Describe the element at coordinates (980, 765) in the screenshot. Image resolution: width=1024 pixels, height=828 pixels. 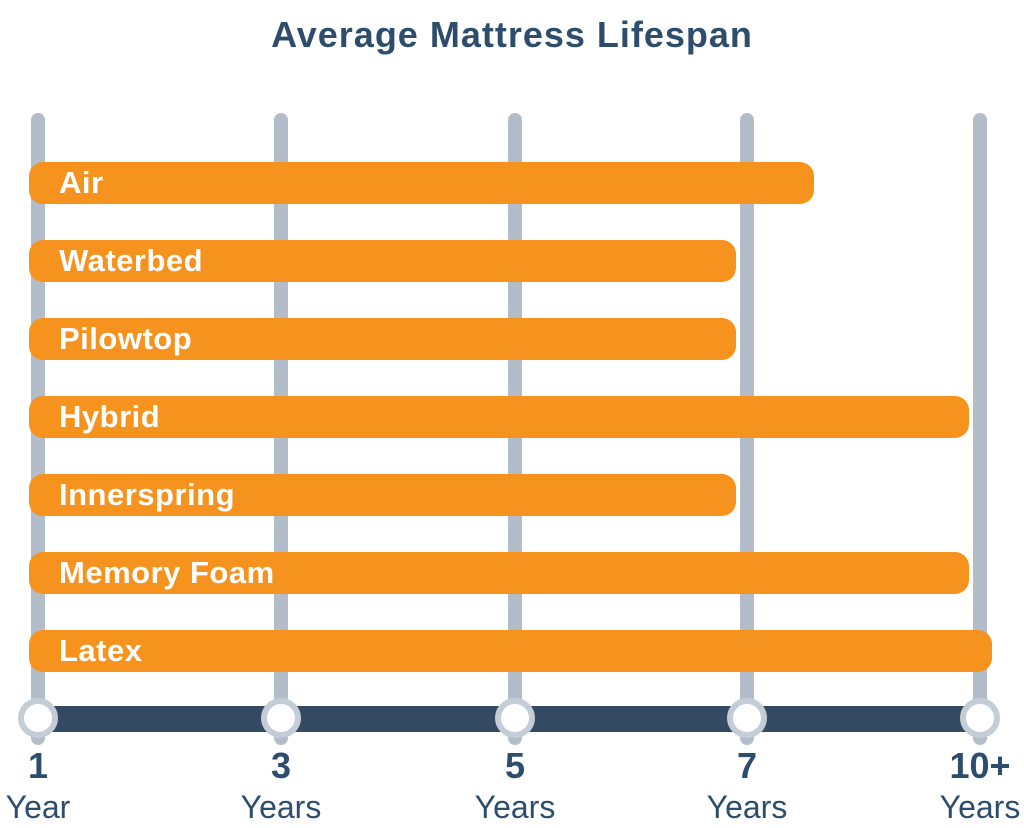
I see `tick-number: 10+` at that location.